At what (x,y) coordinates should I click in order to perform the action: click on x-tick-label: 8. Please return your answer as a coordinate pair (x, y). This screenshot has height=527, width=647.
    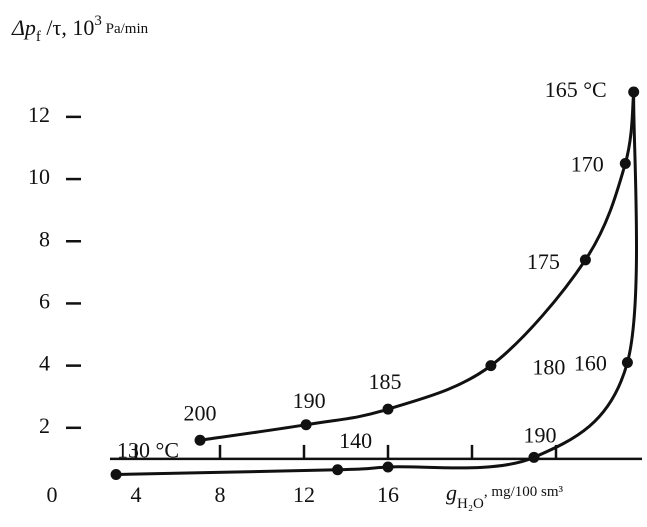
    Looking at the image, I should click on (220, 494).